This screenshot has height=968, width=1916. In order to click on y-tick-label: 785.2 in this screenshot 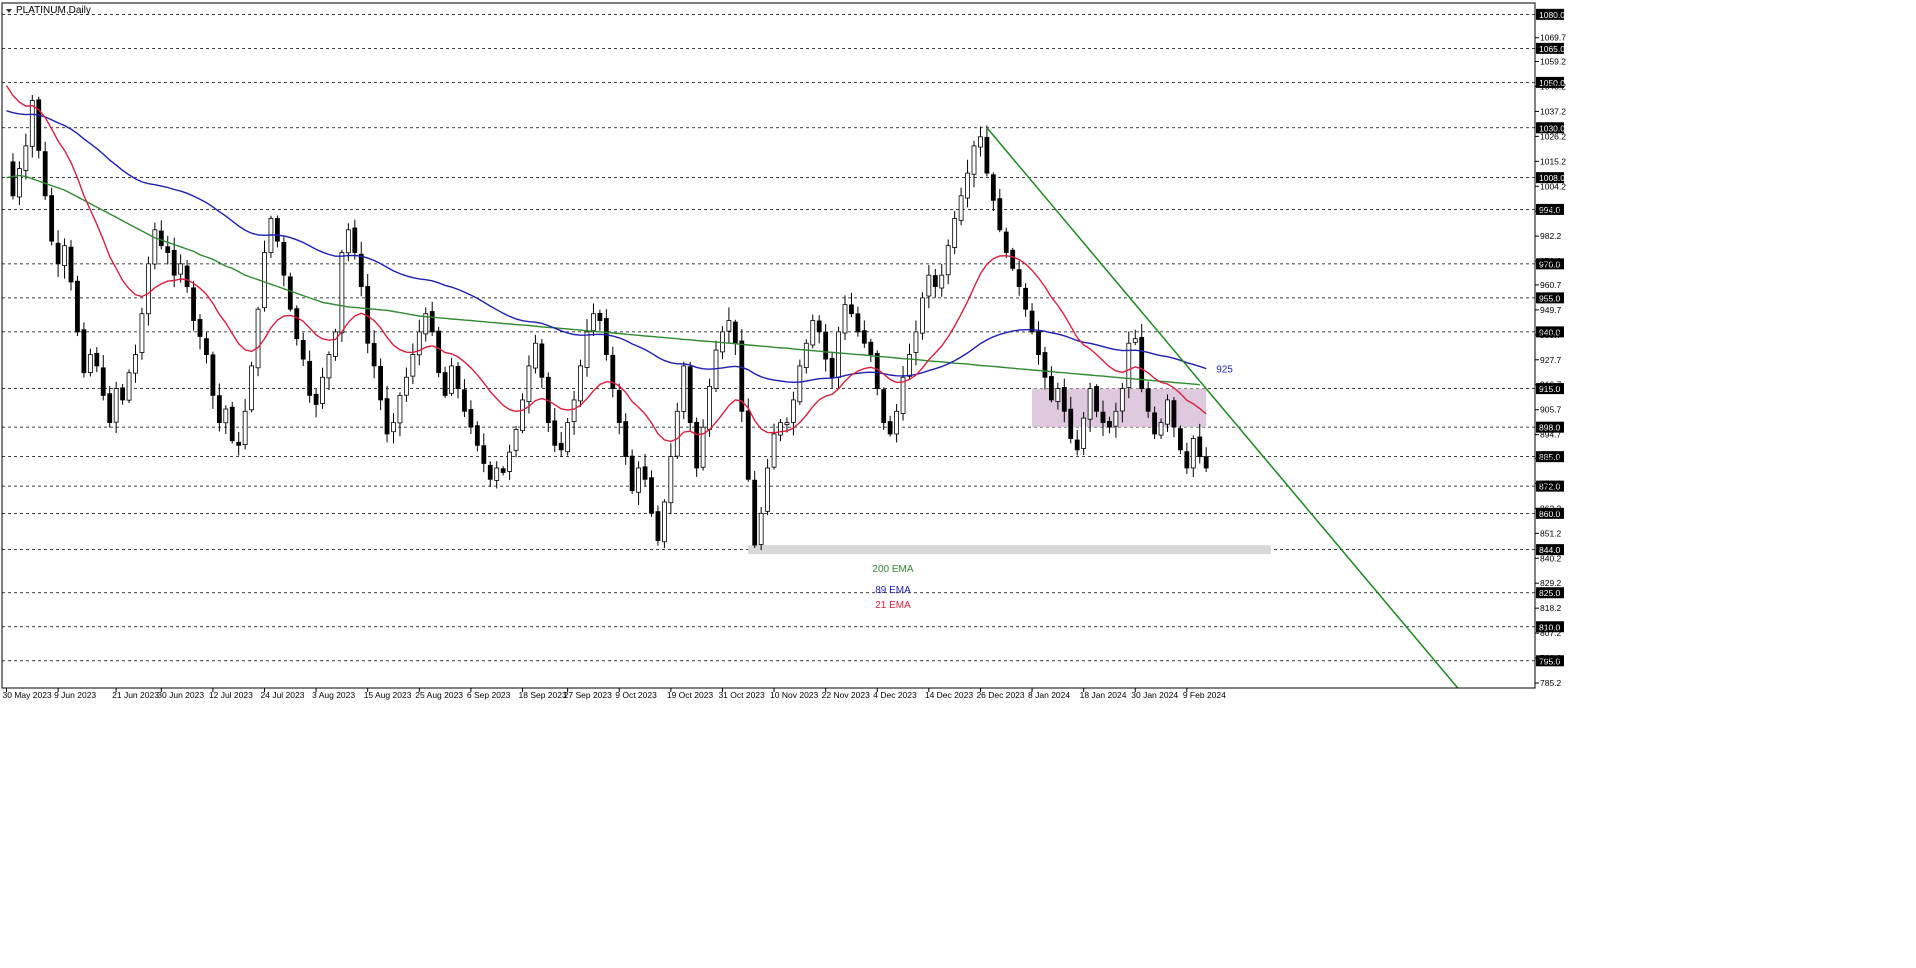, I will do `click(1551, 683)`.